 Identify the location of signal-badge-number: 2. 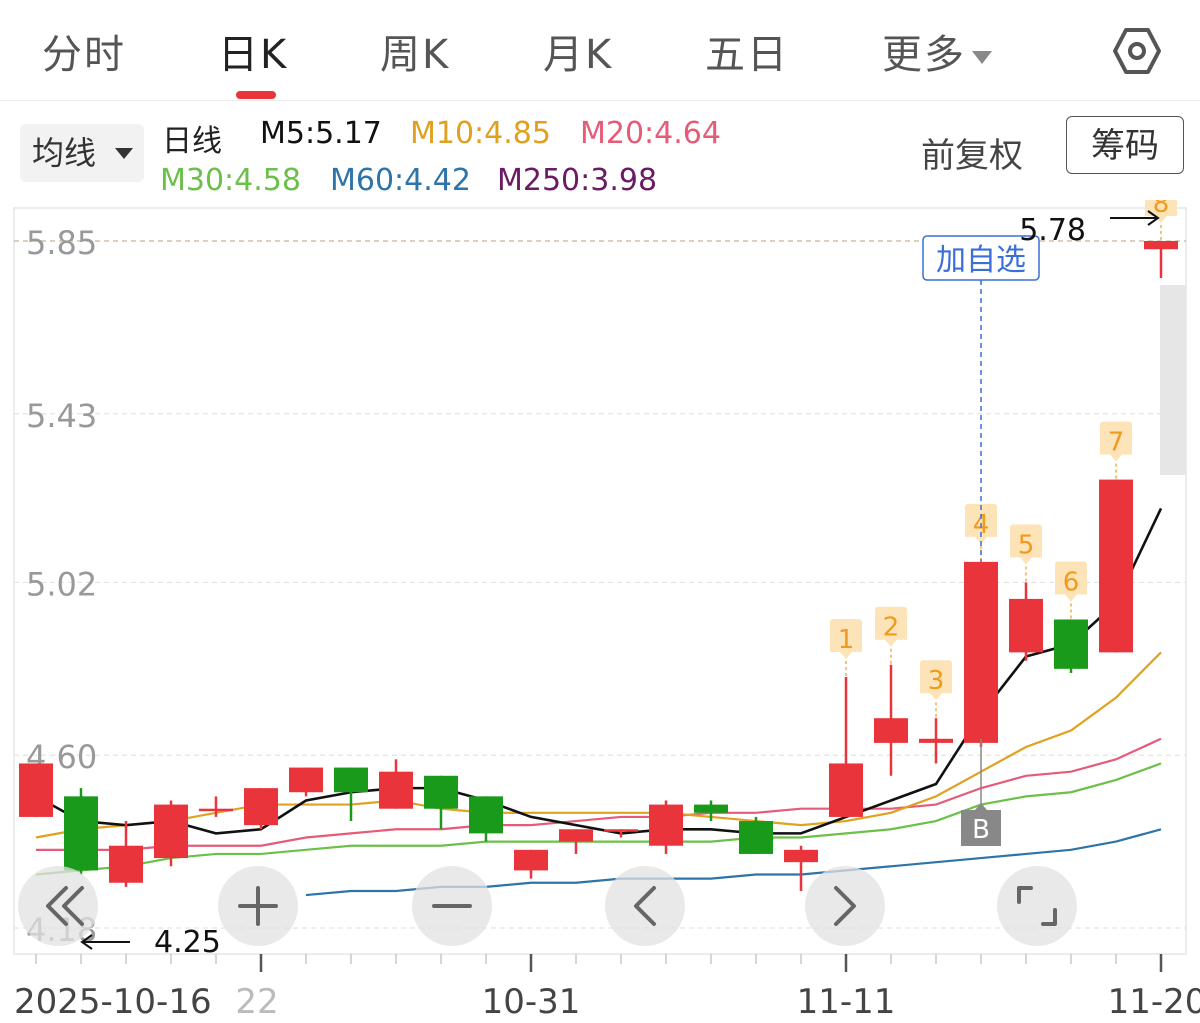
(891, 628).